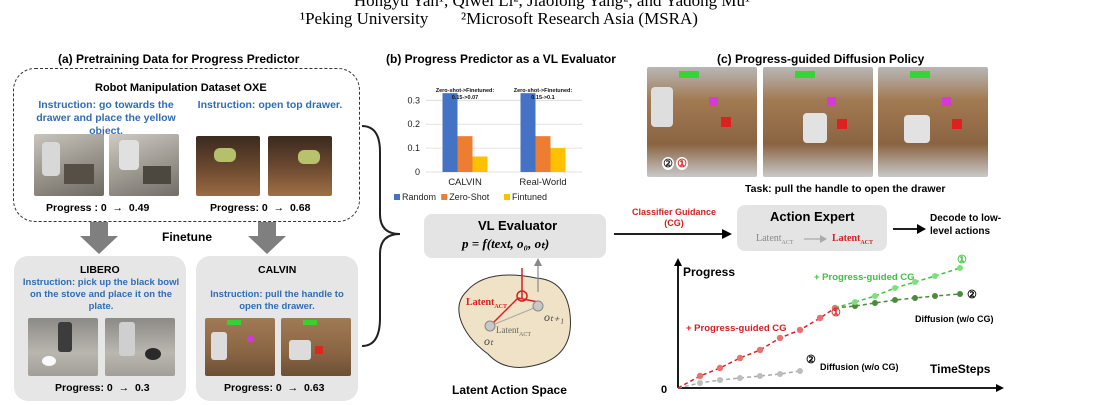  I want to click on oxe-progress-1: Progress : 0 → 0.49, so click(98, 208).